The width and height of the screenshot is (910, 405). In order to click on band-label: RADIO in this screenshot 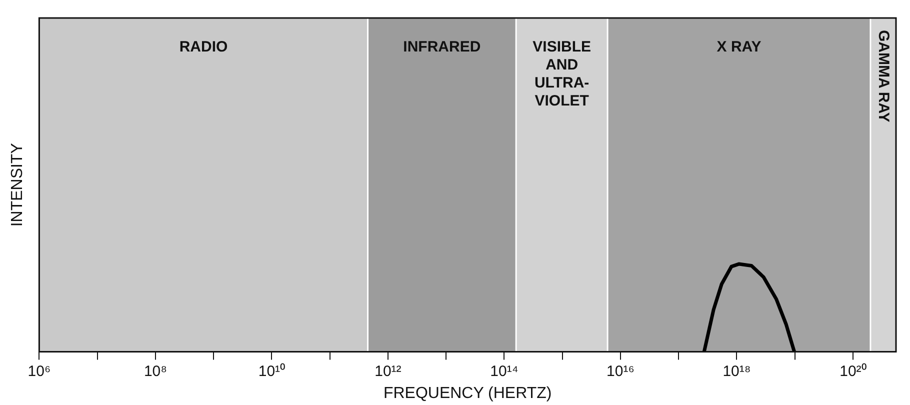, I will do `click(203, 47)`.